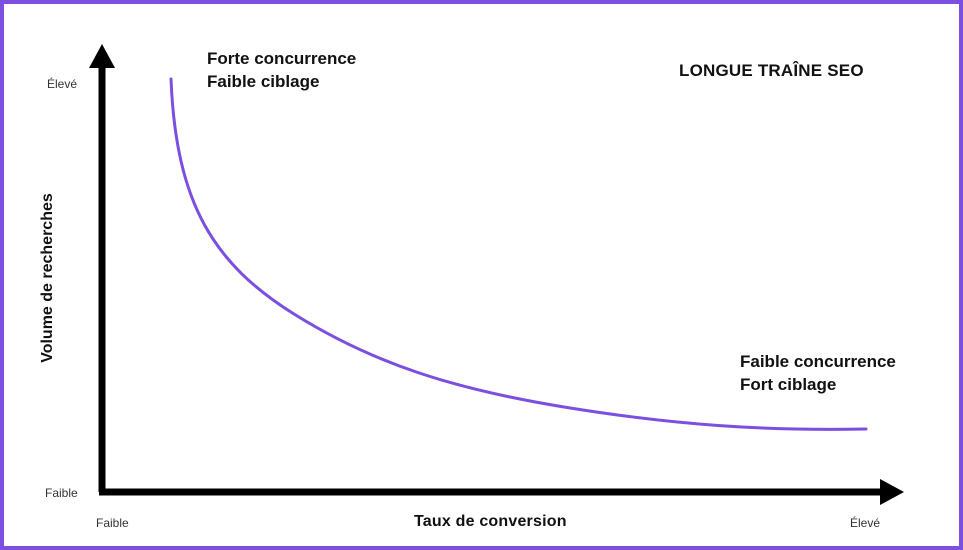 Image resolution: width=963 pixels, height=550 pixels. I want to click on diagram-title: LONGUE TRAÎNE SEO, so click(771, 70).